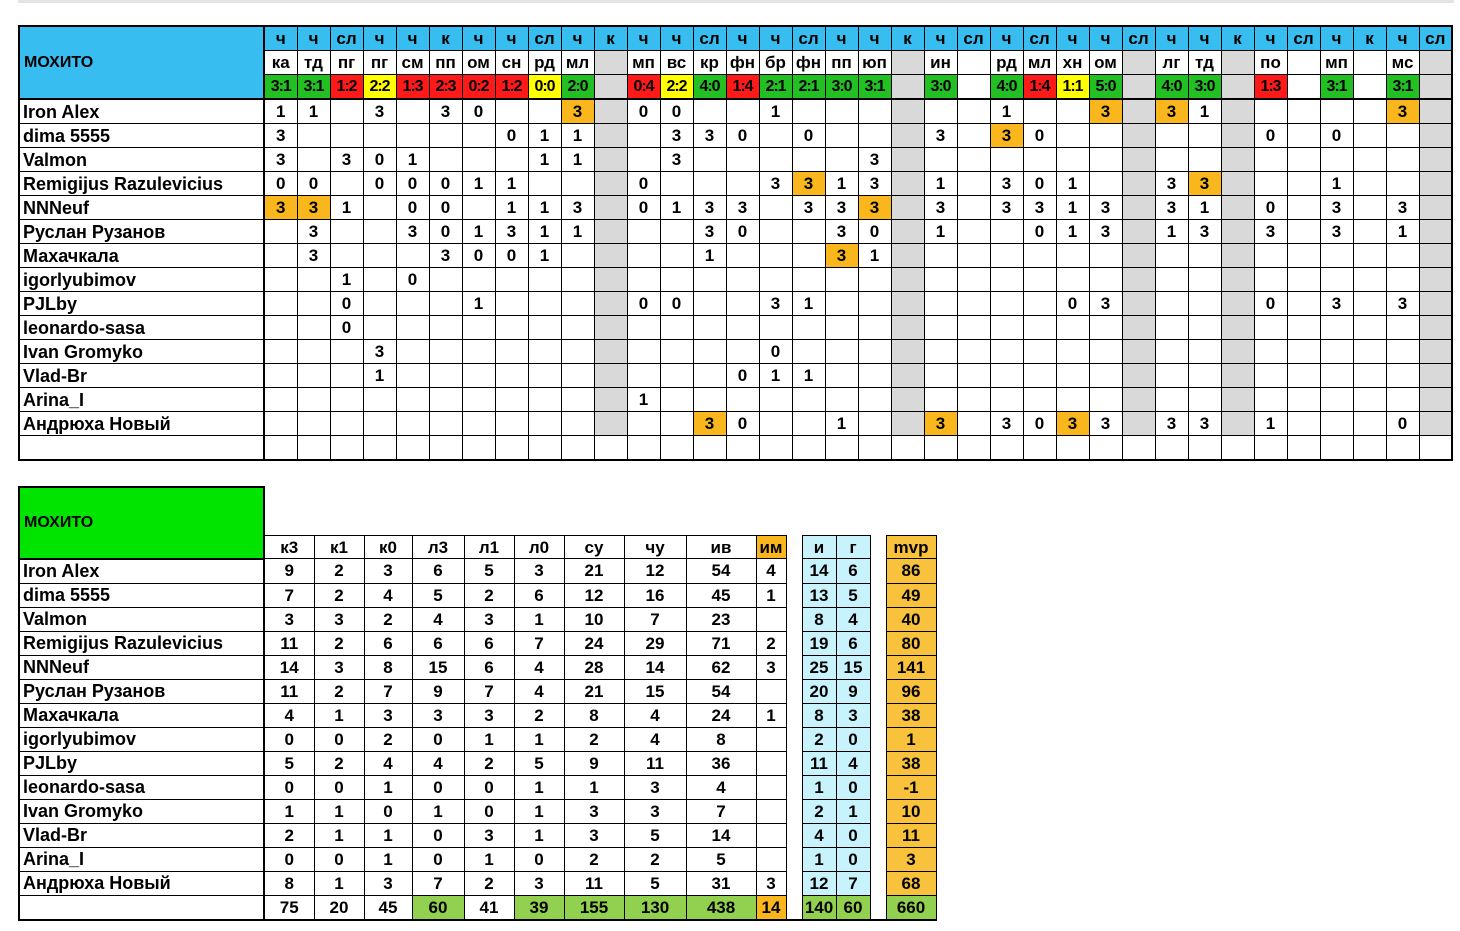 This screenshot has width=1460, height=931. I want to click on player-row: PJLby 0 1 0 0 3 1 0 3 0 3 3, so click(735, 303).